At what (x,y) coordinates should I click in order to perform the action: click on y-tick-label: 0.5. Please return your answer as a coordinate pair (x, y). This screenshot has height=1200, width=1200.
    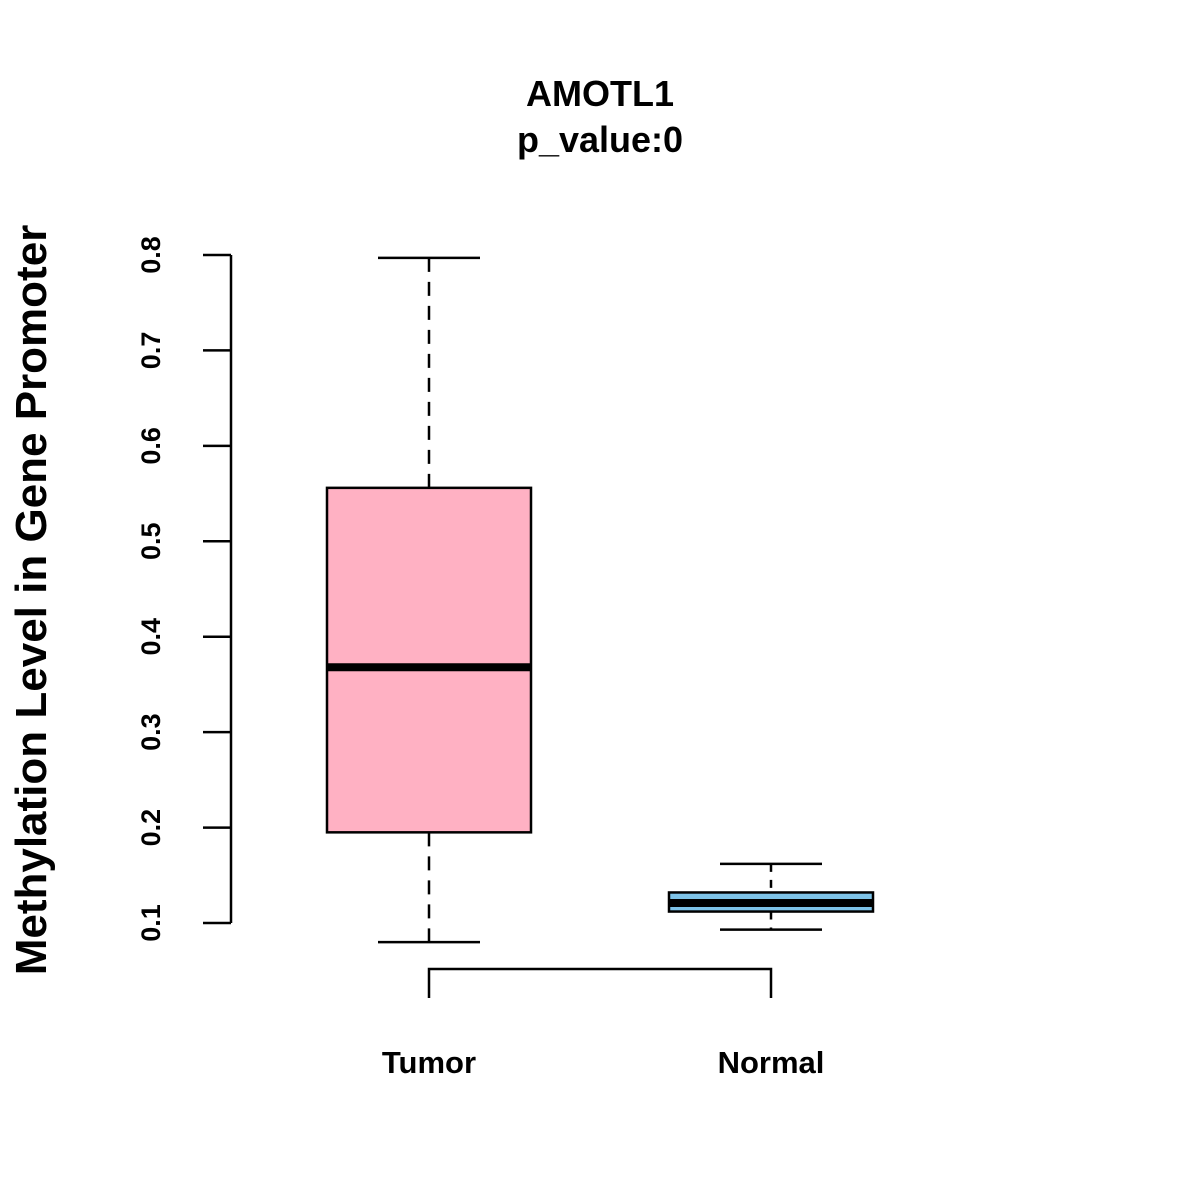
    Looking at the image, I should click on (151, 542).